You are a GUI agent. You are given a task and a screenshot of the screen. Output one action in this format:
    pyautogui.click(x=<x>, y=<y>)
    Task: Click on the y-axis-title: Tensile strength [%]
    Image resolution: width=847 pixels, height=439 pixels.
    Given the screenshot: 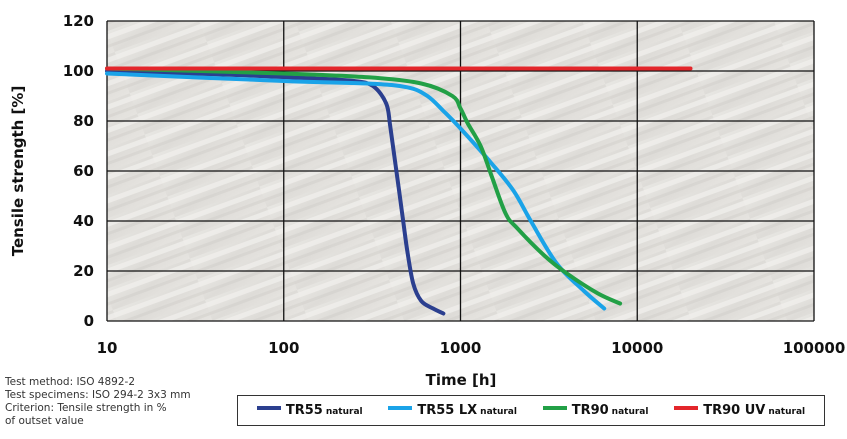 What is the action you would take?
    pyautogui.click(x=18, y=171)
    